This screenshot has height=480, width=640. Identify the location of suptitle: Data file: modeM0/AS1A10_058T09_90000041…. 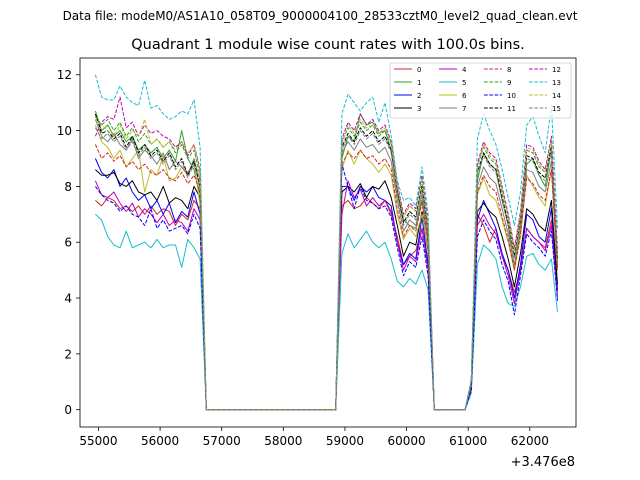
(320, 16).